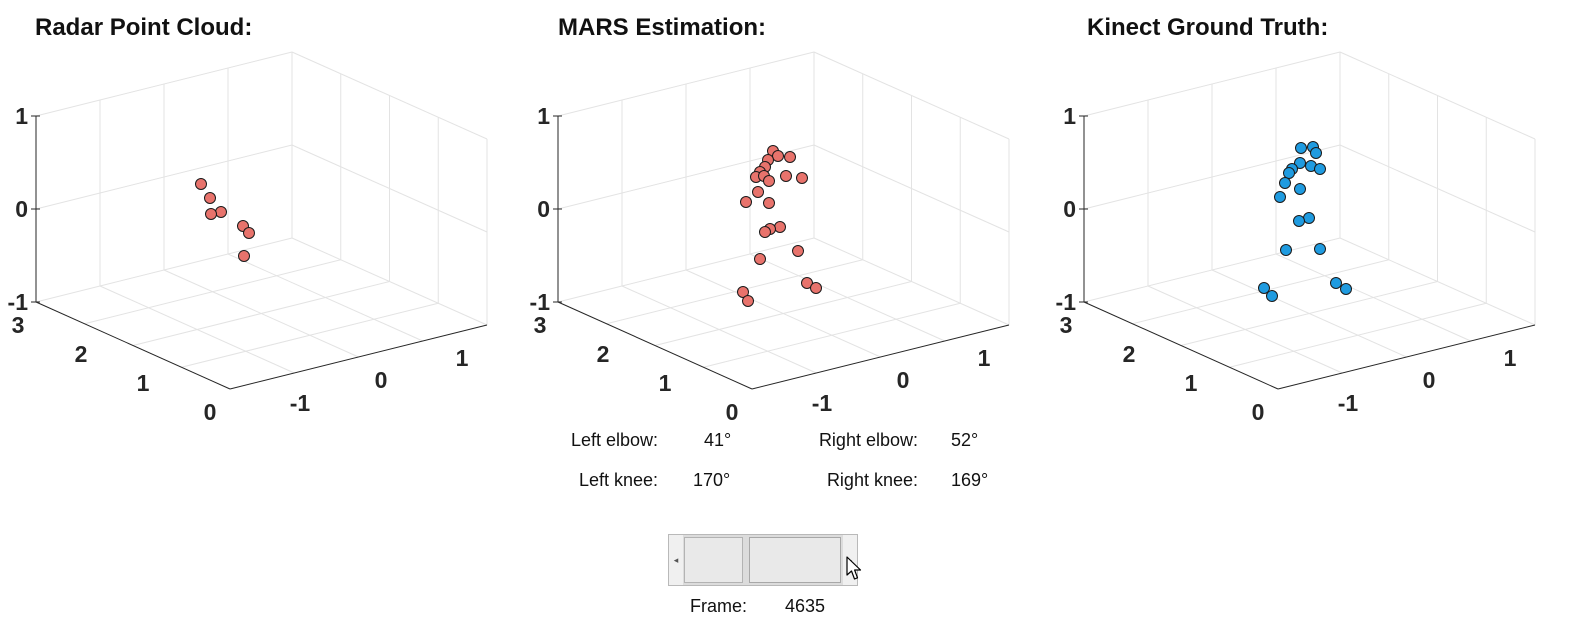 This screenshot has height=629, width=1569. Describe the element at coordinates (1208, 27) in the screenshot. I see `panel-title: Kinect Ground Truth:` at that location.